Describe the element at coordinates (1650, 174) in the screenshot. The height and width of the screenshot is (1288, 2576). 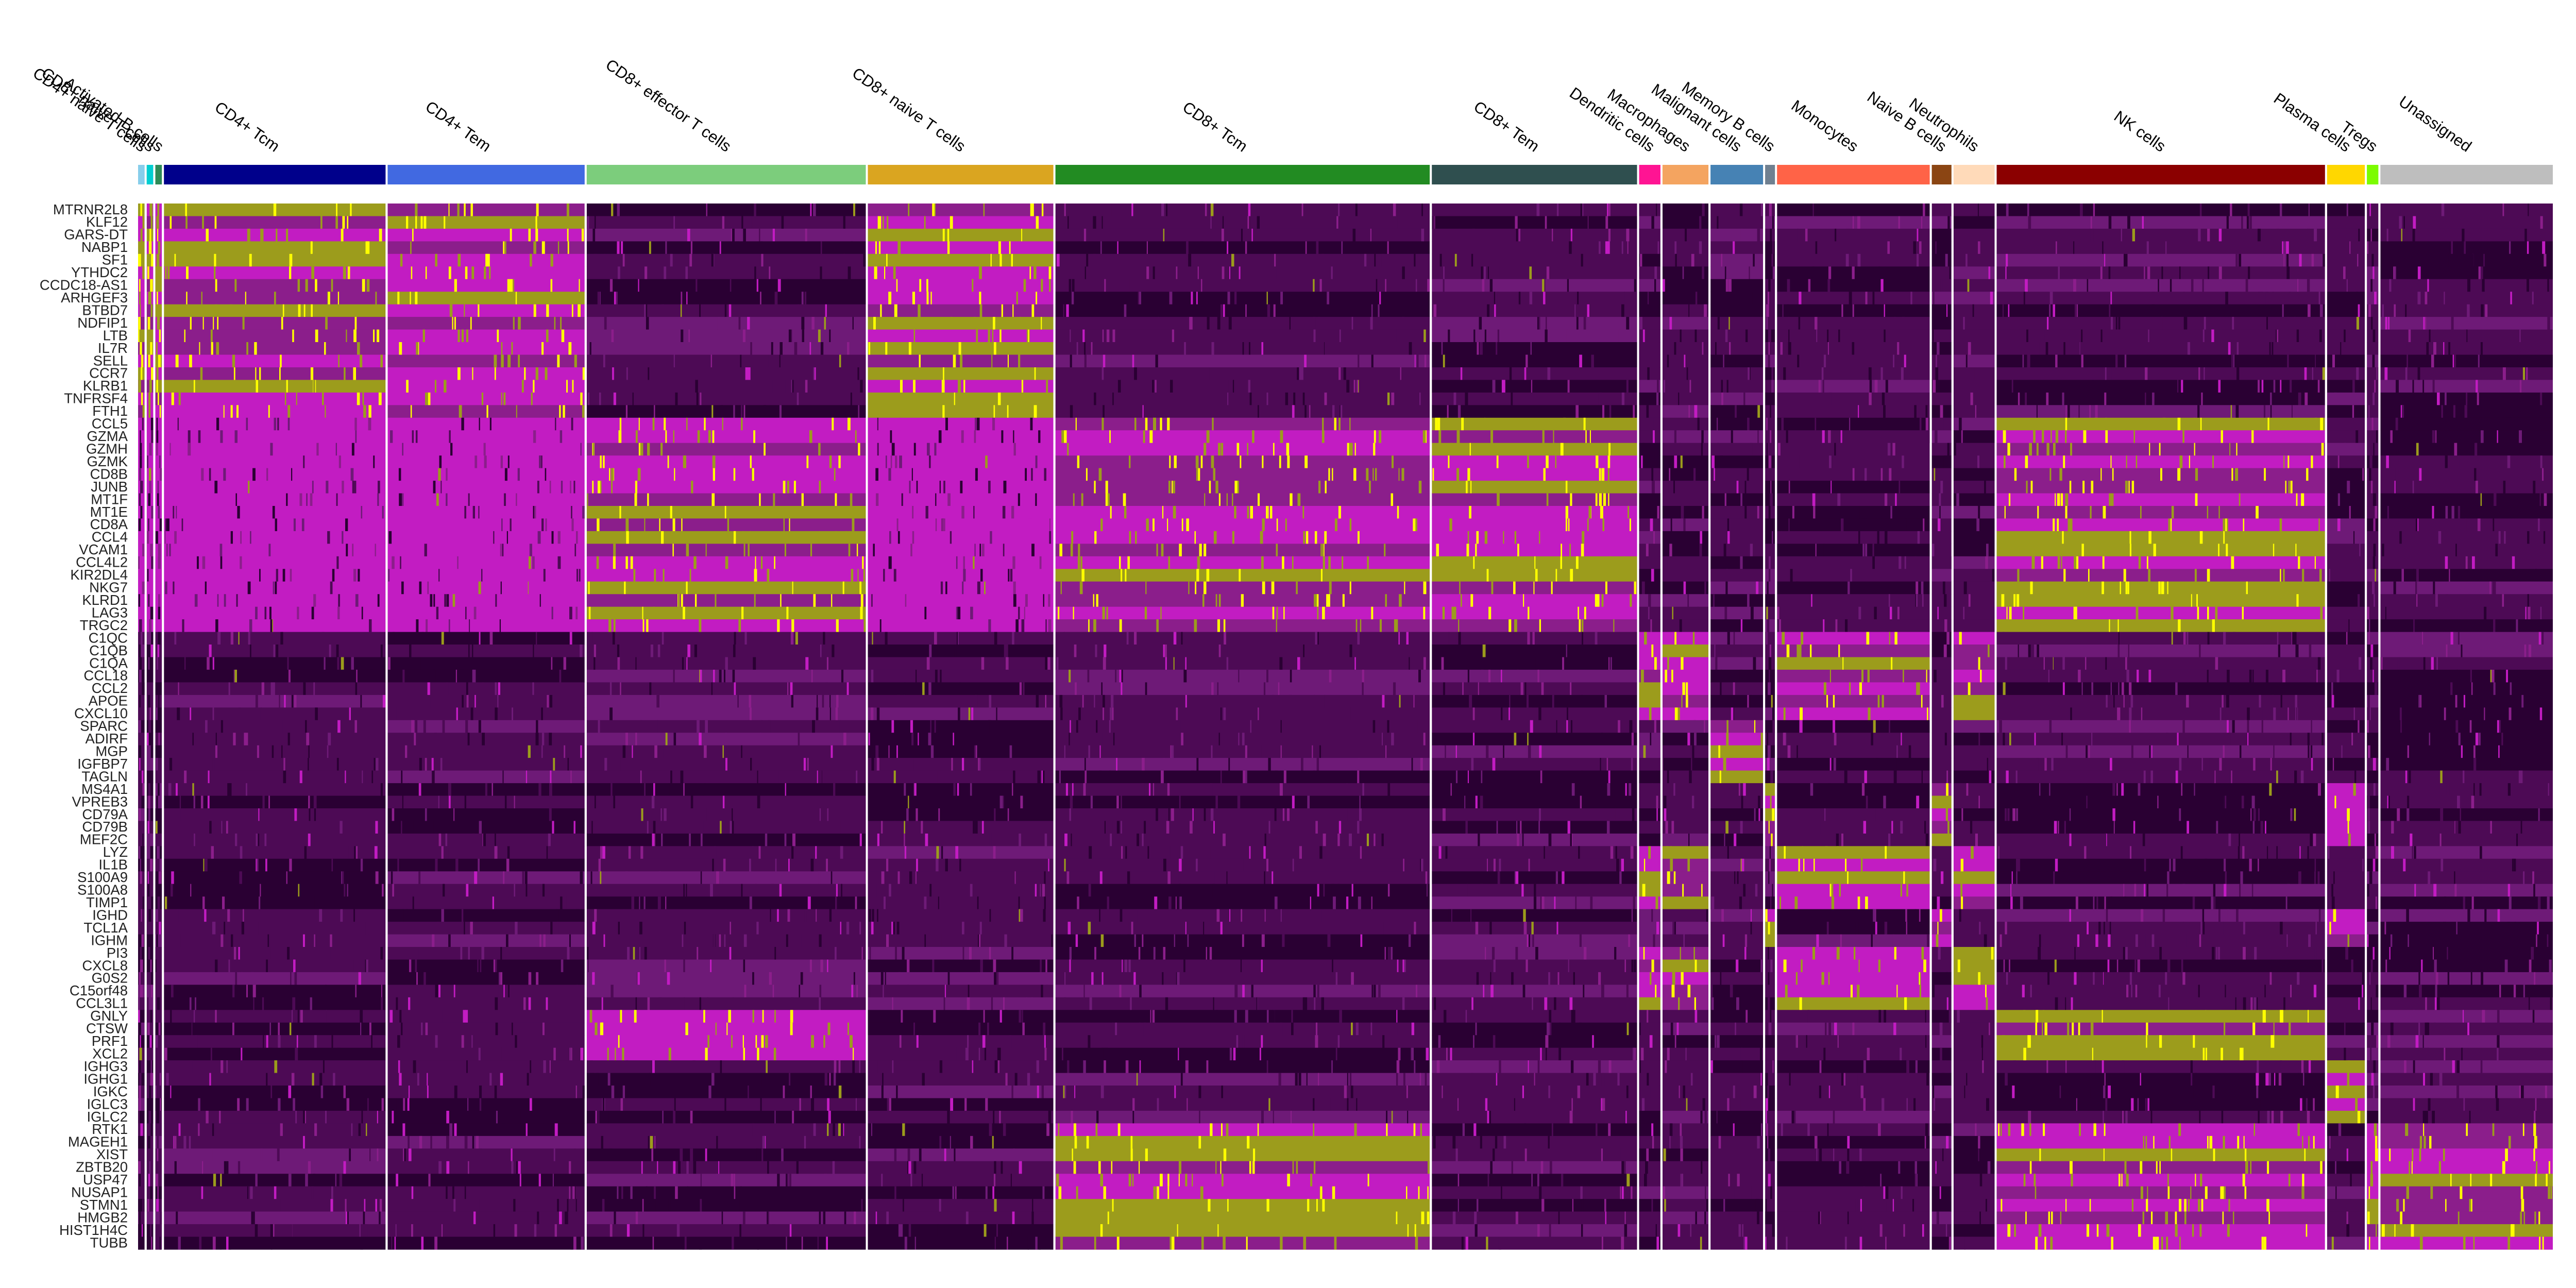
I see `cluster-color-block` at that location.